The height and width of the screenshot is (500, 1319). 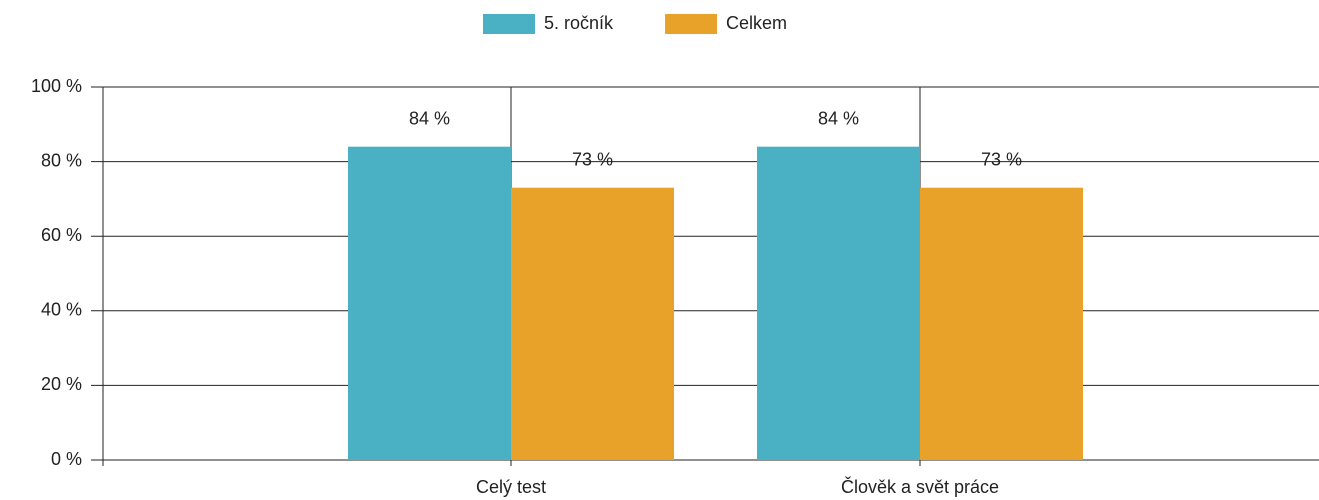 I want to click on y-tick-label: 100 %, so click(x=56, y=86).